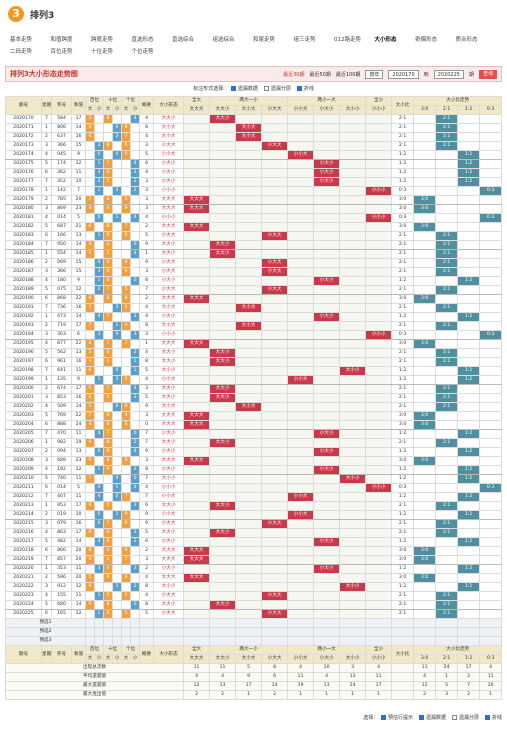 The width and height of the screenshot is (507, 730). Describe the element at coordinates (374, 74) in the screenshot. I see `select: 按年` at that location.